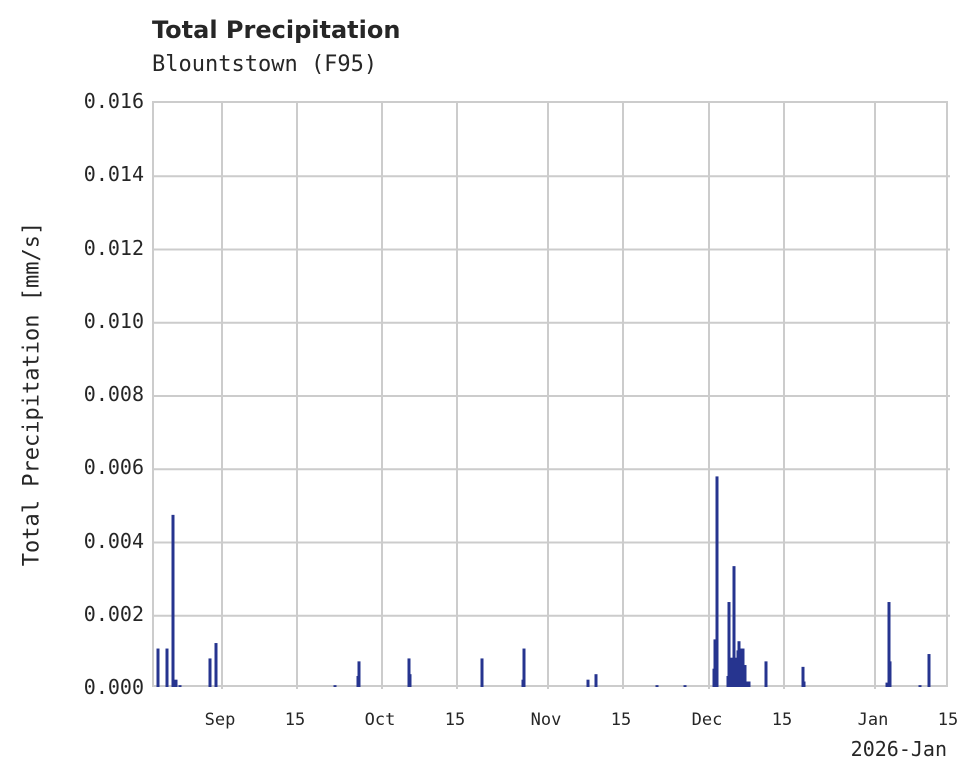  What do you see at coordinates (32, 394) in the screenshot?
I see `y-axis-label: Total Precipitation [mm/s]` at bounding box center [32, 394].